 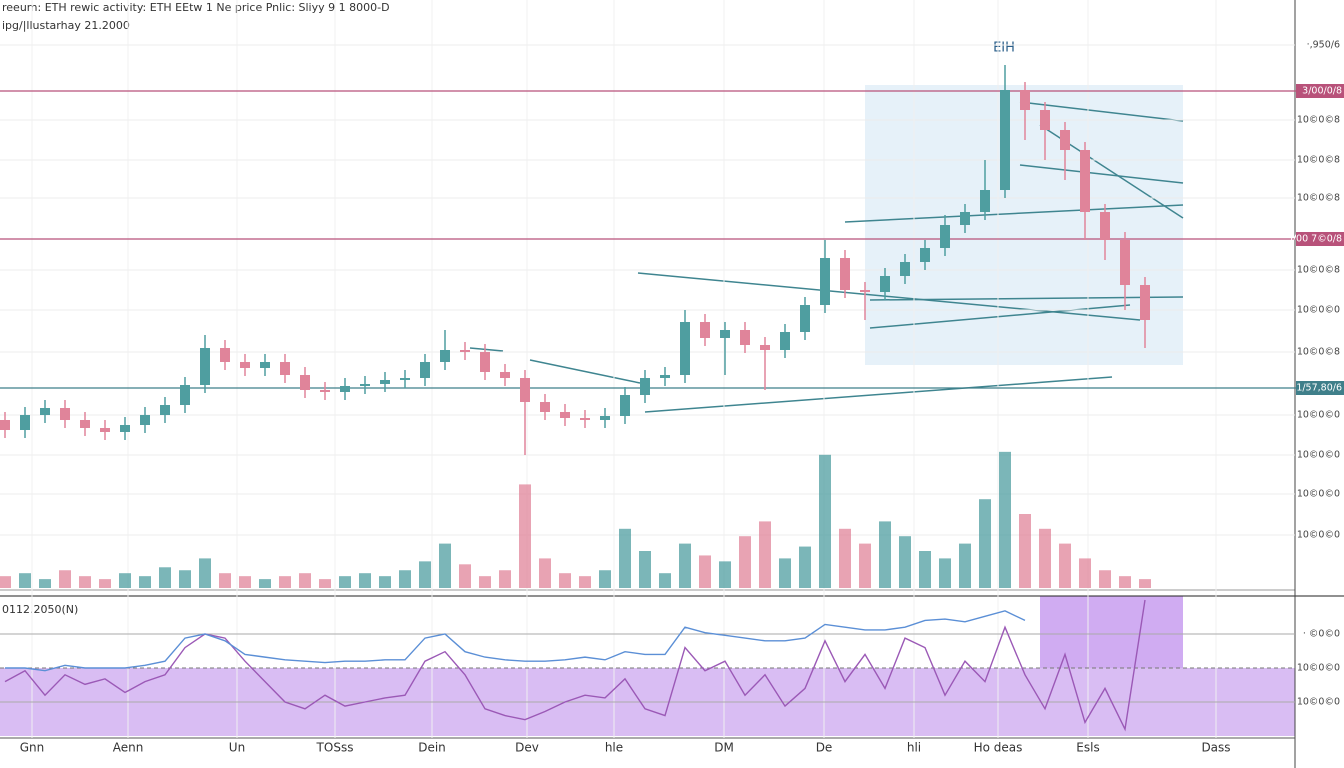 I want to click on y-tick-label: · ©0©0, so click(x=1321, y=634).